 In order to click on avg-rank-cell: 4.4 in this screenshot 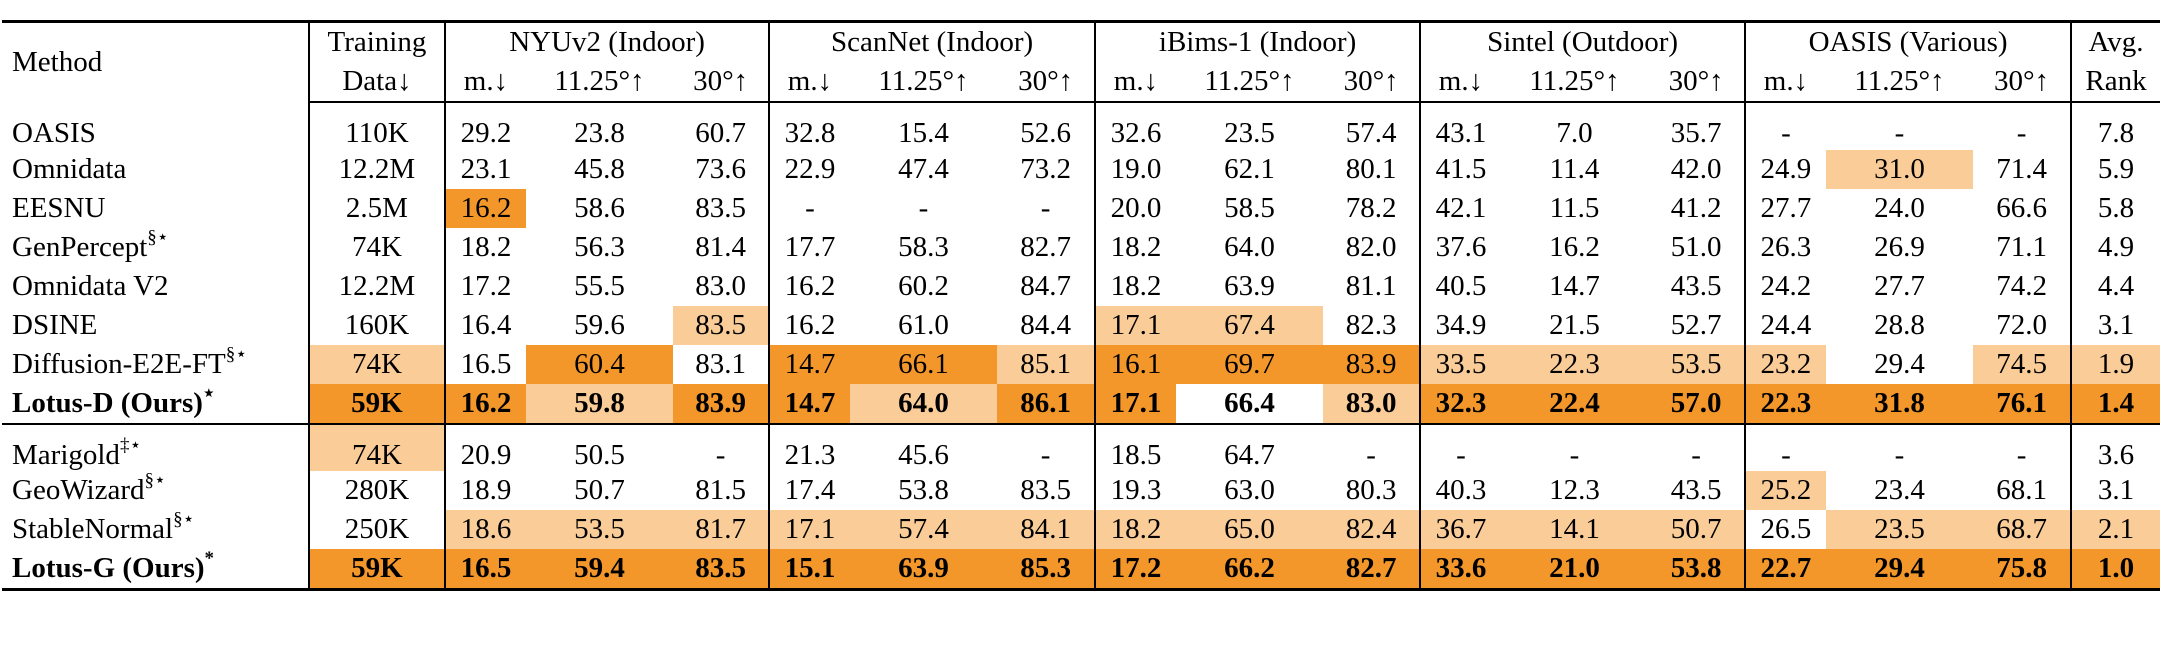, I will do `click(2115, 286)`.